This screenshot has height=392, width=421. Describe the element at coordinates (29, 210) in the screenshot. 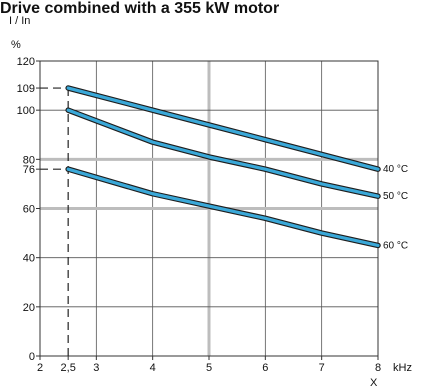

I see `y-tick-label: 60` at that location.